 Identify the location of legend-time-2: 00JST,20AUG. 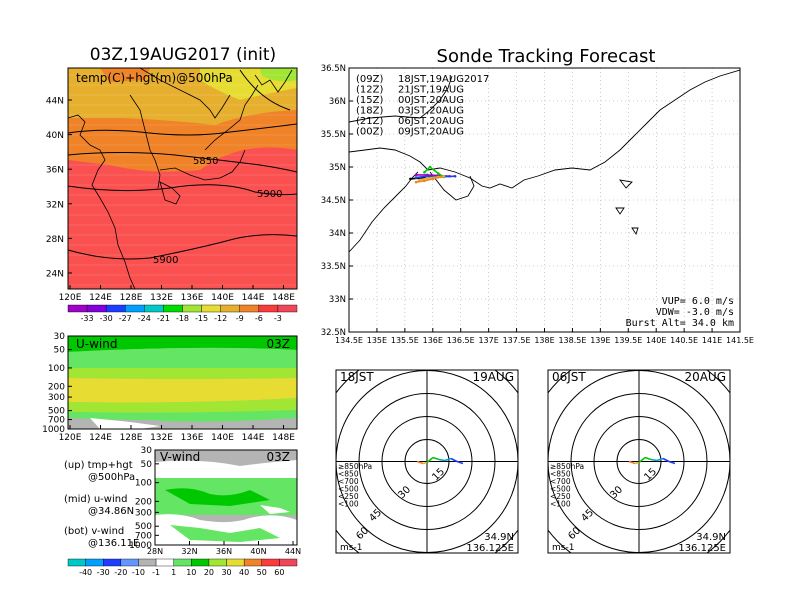
(431, 100).